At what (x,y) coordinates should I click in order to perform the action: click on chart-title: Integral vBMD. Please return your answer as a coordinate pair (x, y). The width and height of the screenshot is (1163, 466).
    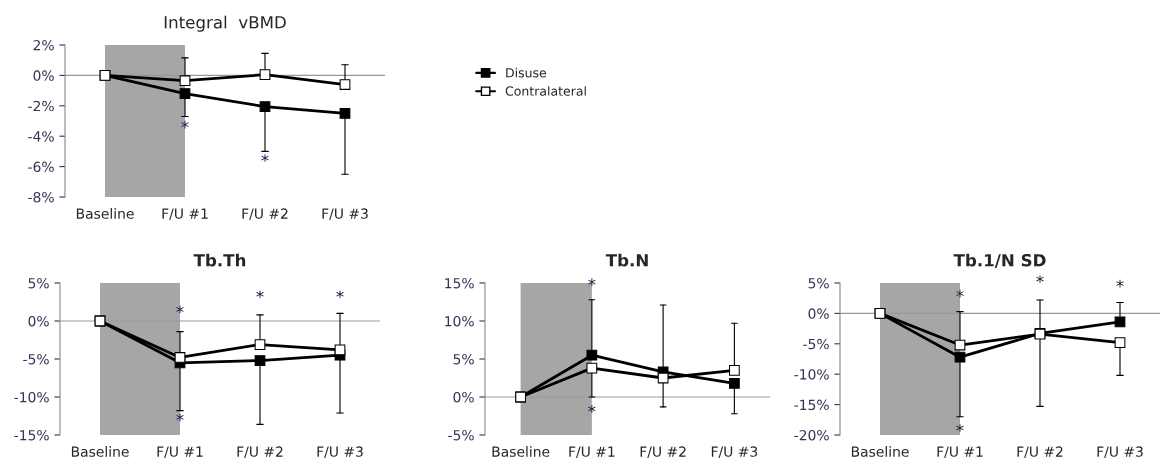
    Looking at the image, I should click on (225, 23).